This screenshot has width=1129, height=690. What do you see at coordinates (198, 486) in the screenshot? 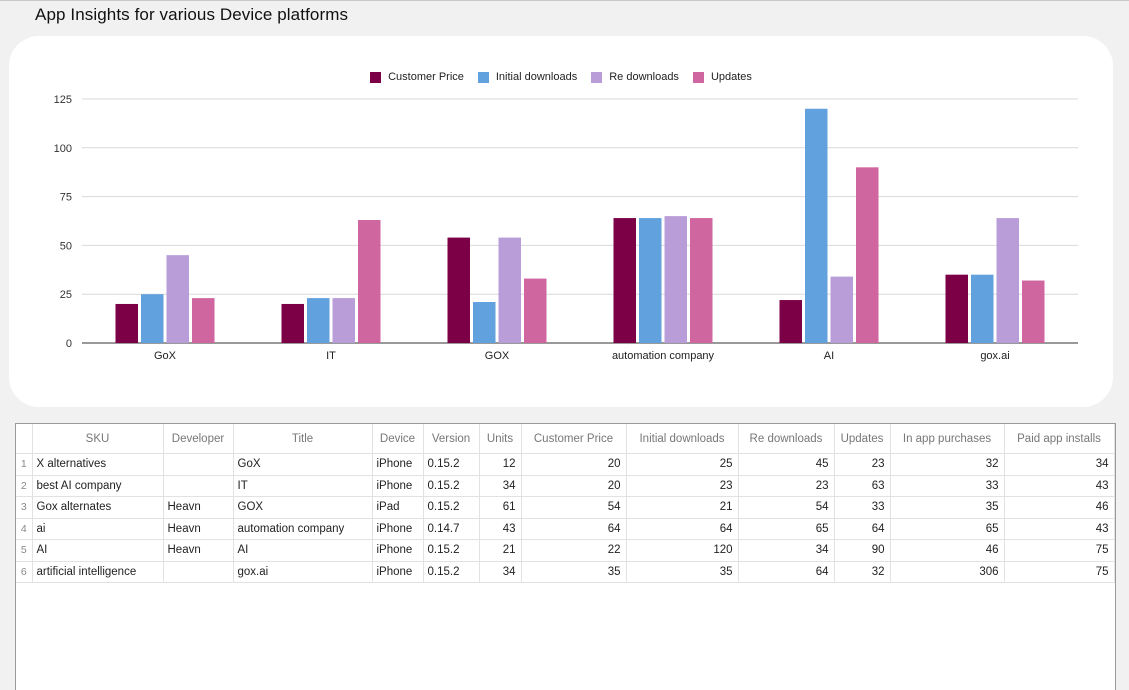
I see `table-cell` at bounding box center [198, 486].